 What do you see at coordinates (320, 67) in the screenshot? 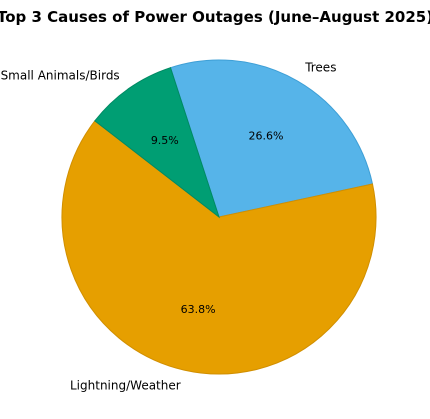
I see `pie-category-label-trees: Trees` at bounding box center [320, 67].